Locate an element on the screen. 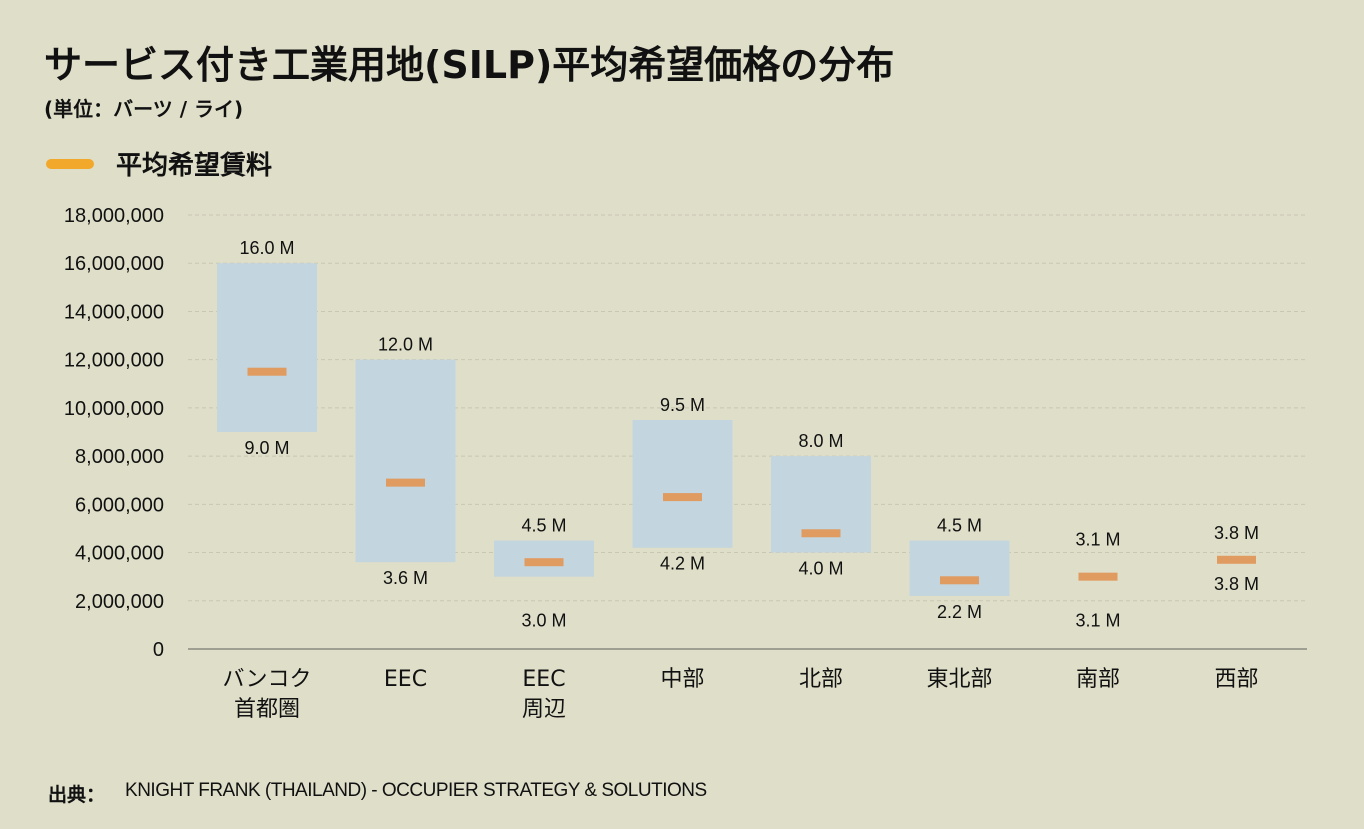 The image size is (1364, 829). y-tick-label: 14,000,000 is located at coordinates (114, 312).